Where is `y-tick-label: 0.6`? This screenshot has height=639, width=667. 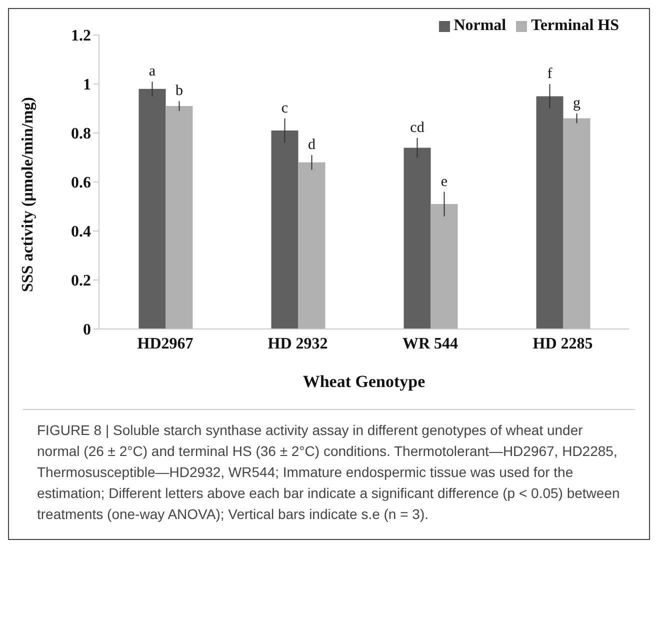
y-tick-label: 0.6 is located at coordinates (81, 183).